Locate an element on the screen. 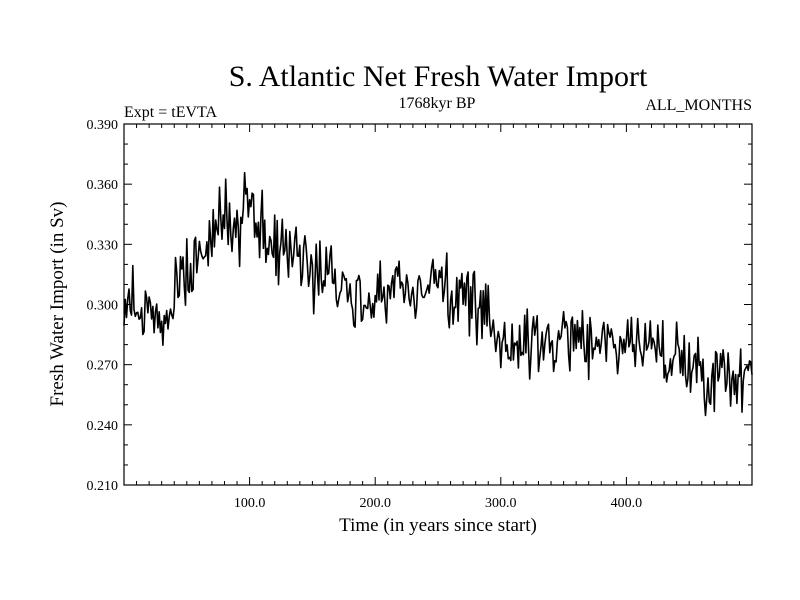 The image size is (800, 600). experiment-label: Expt = tEVTA is located at coordinates (171, 112).